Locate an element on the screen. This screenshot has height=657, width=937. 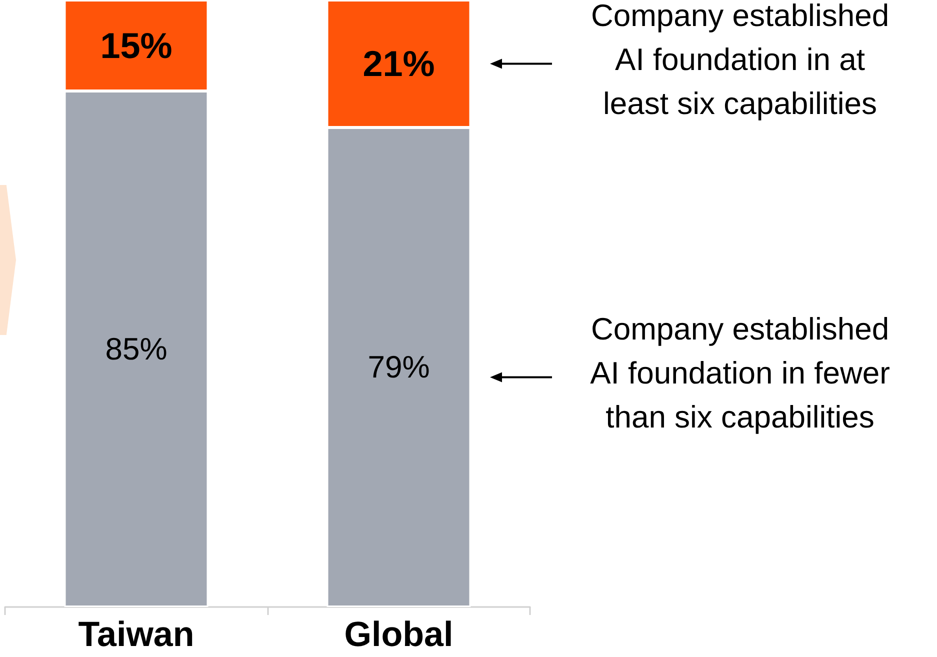
data-label: 15% is located at coordinates (136, 45).